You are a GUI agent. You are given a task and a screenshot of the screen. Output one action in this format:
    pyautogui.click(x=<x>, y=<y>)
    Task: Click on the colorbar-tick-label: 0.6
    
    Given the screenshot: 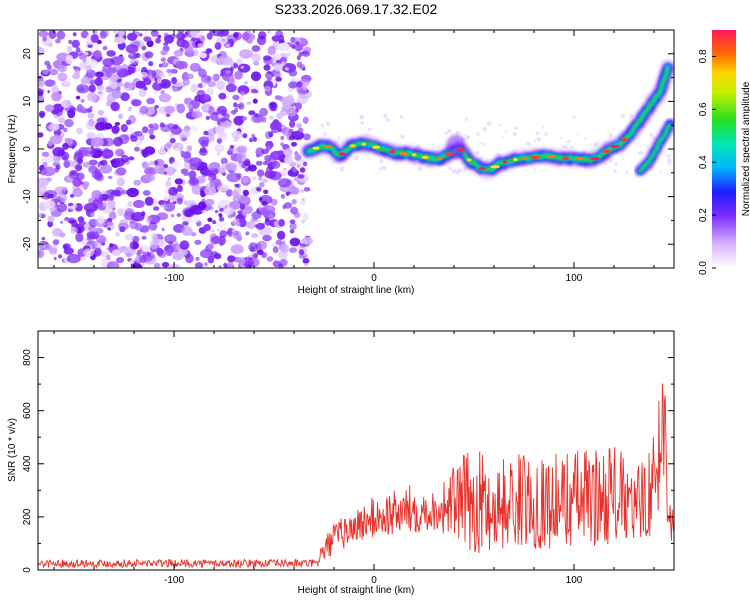 What is the action you would take?
    pyautogui.click(x=703, y=109)
    